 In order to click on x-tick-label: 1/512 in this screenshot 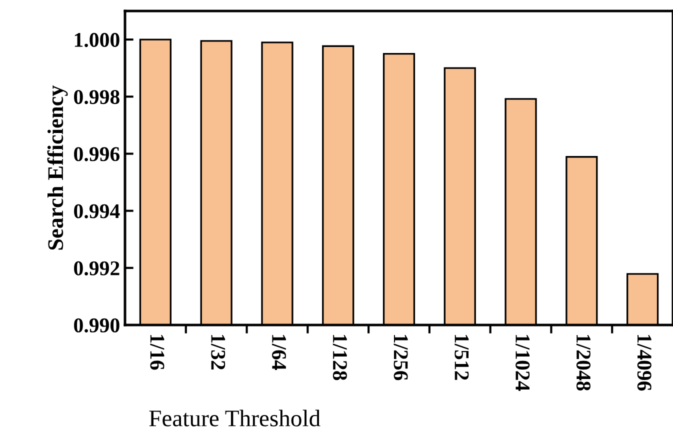, I will do `click(461, 357)`.